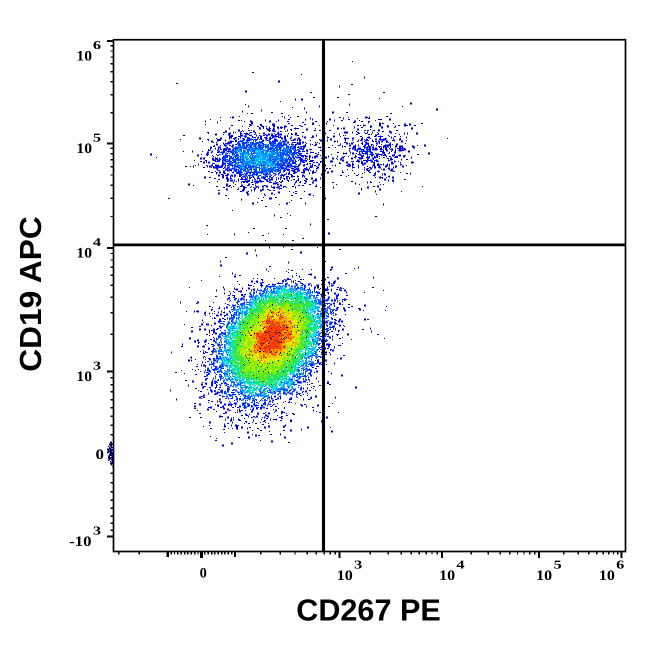 The height and width of the screenshot is (646, 646). Describe the element at coordinates (80, 542) in the screenshot. I see `svg-text: -10` at that location.